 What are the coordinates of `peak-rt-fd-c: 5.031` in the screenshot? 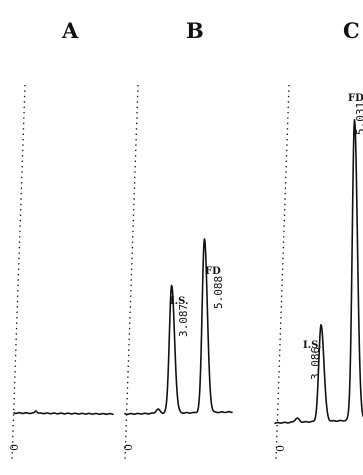 It's located at (358, 118).